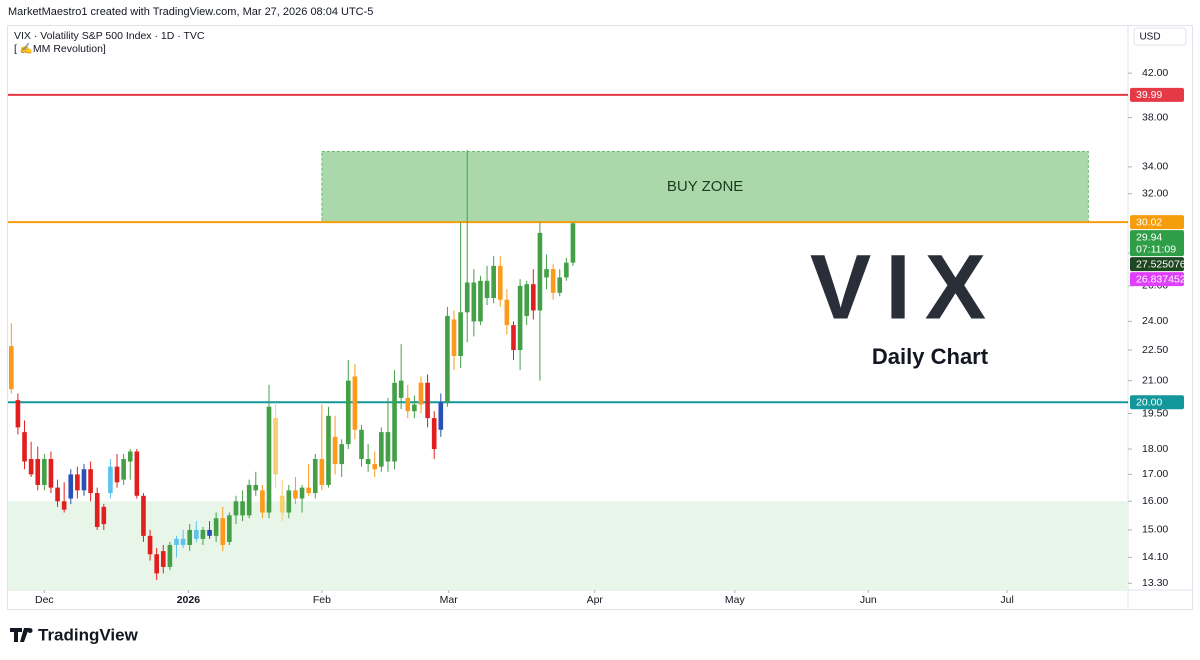  Describe the element at coordinates (1006, 600) in the screenshot. I see `x-tick-label: Jul` at that location.